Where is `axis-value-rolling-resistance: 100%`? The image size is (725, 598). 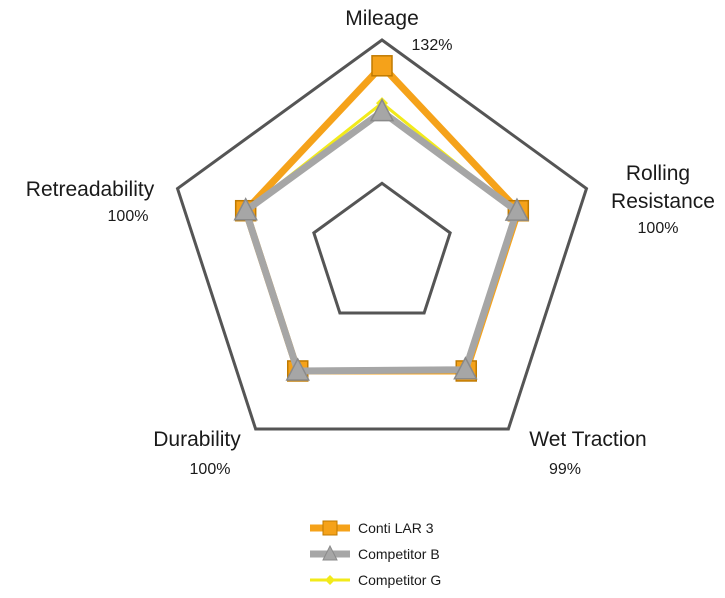
axis-value-rolling-resistance: 100% is located at coordinates (658, 228).